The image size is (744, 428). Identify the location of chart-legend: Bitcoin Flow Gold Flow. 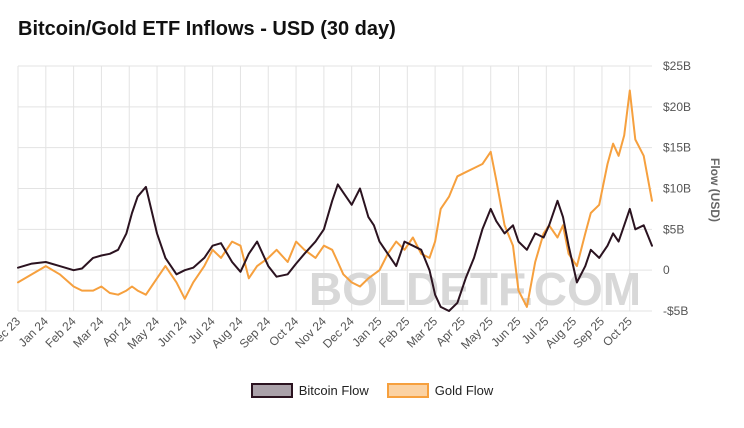
(372, 390).